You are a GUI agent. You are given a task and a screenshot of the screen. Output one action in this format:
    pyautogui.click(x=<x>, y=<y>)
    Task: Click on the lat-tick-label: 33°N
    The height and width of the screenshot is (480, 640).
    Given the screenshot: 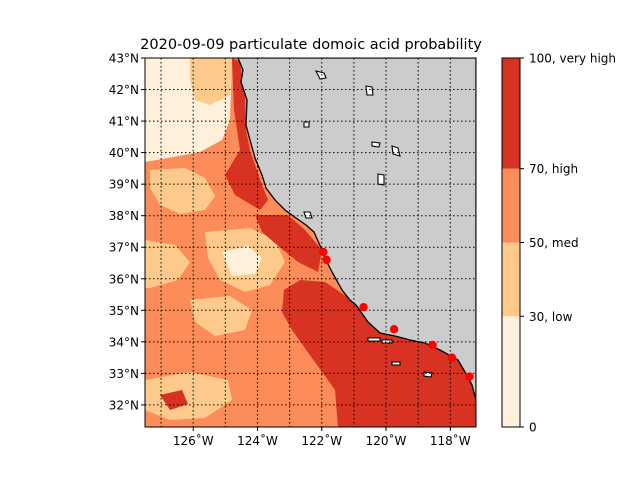 What is the action you would take?
    pyautogui.click(x=124, y=374)
    